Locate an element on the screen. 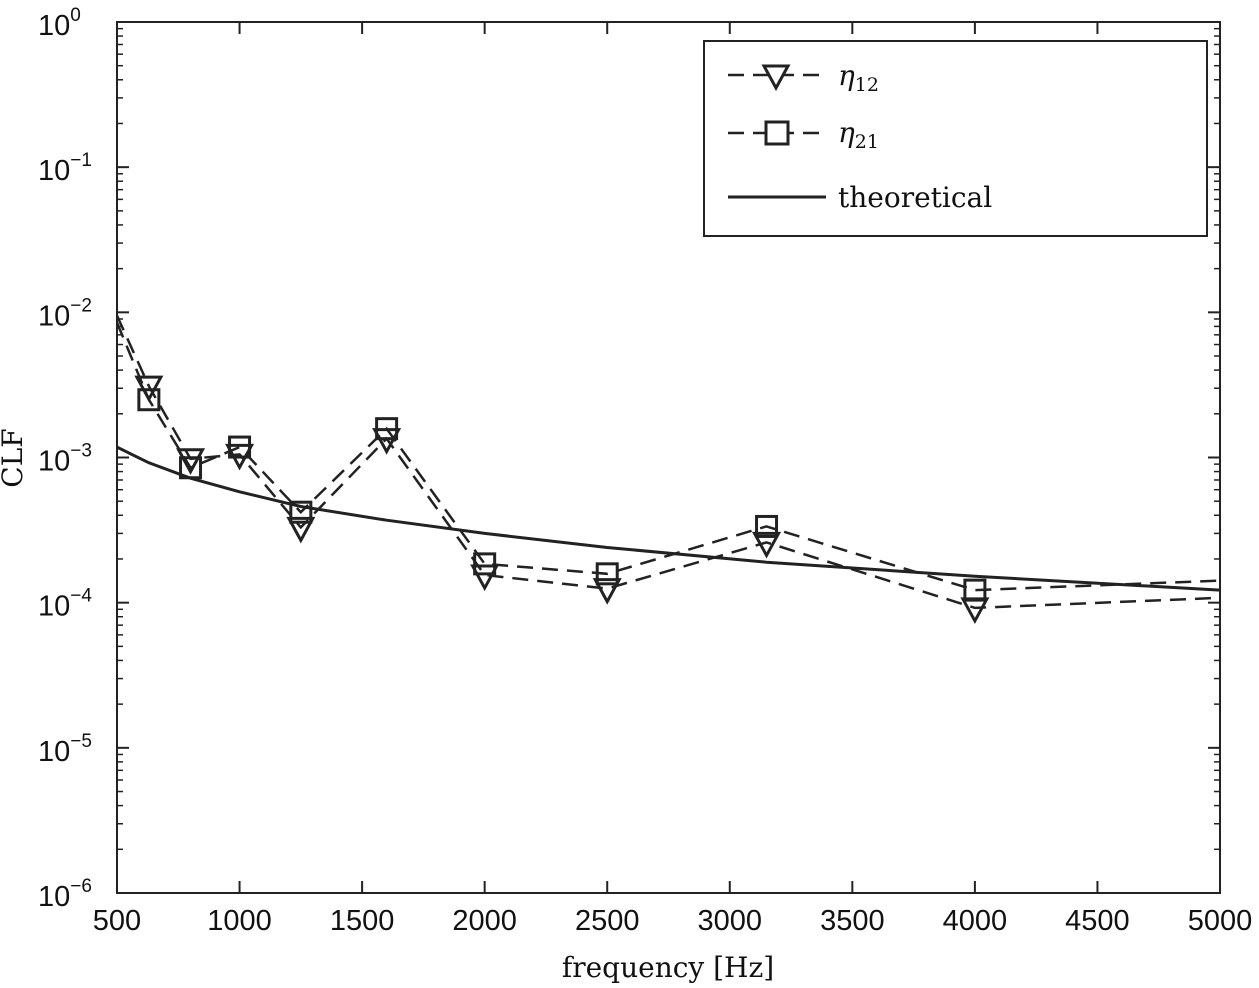 This screenshot has width=1259, height=988. y-tick-label: 10⁻³ is located at coordinates (65, 459).